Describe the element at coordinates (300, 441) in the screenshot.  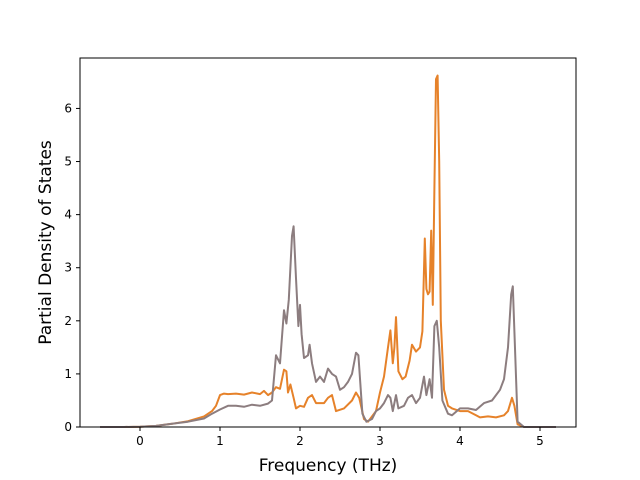
I see `x-tick-label: 2` at that location.